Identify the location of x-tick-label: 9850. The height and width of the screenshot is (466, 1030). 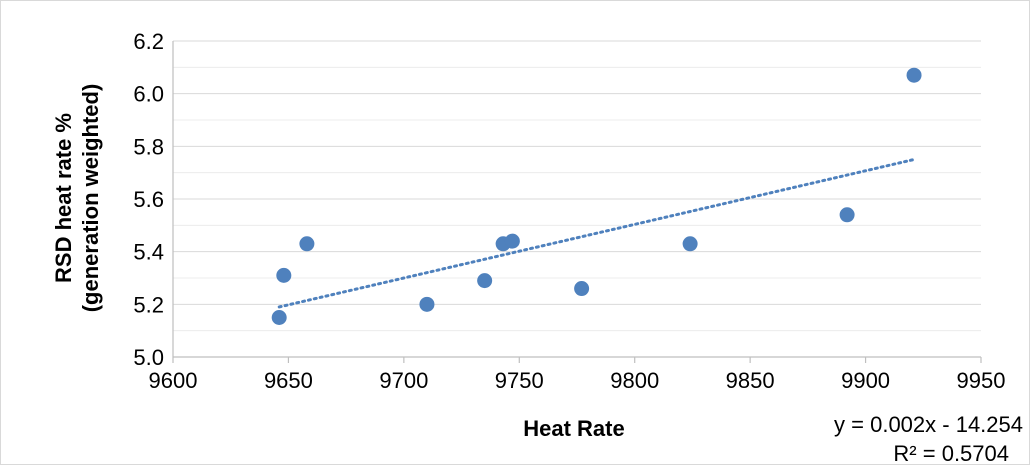
(750, 380).